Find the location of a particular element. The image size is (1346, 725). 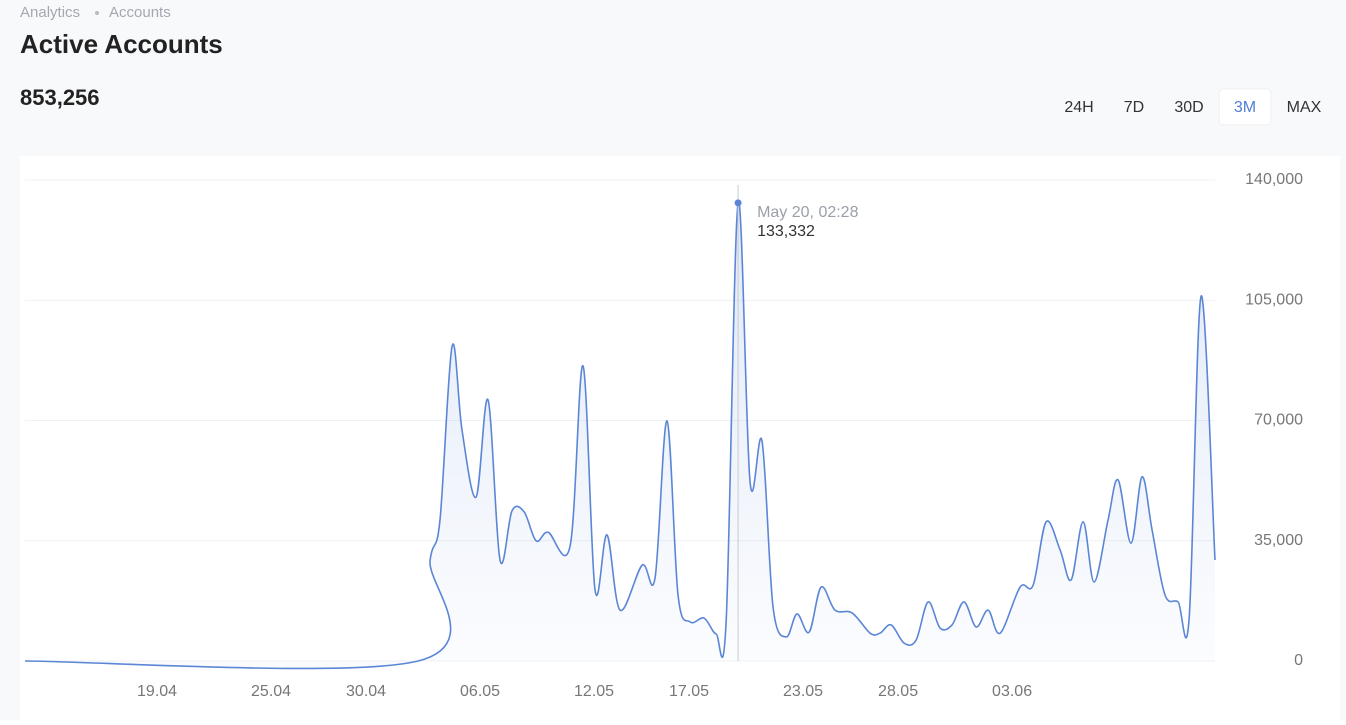

range-tab: 30D is located at coordinates (1188, 107).